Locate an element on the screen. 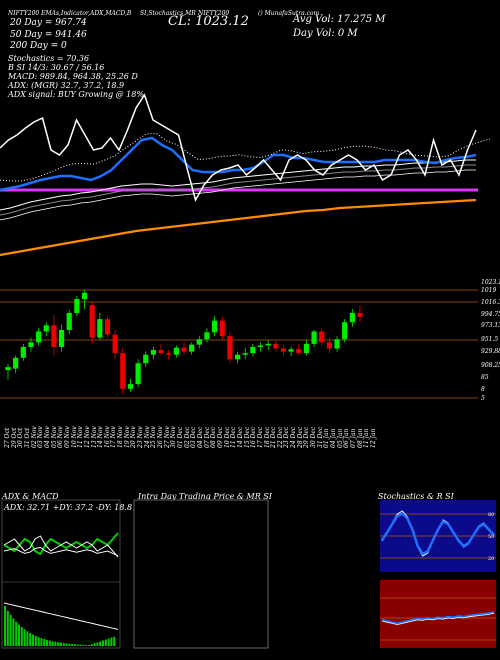  price-axis-label: 994.75 is located at coordinates (490, 314).